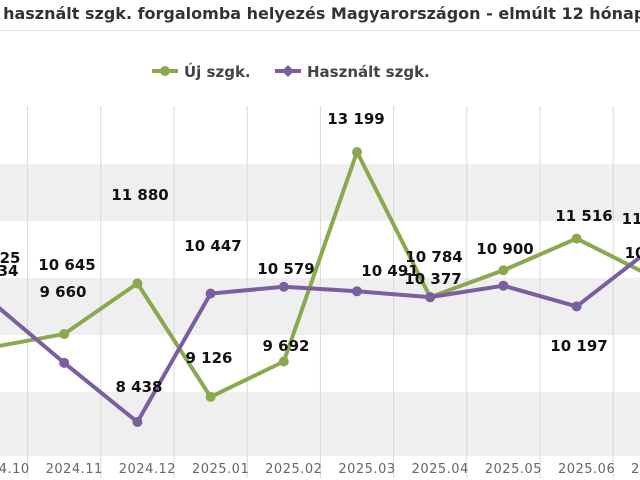 The image size is (640, 480). What do you see at coordinates (63, 292) in the screenshot?
I see `data-label: 9 660` at bounding box center [63, 292].